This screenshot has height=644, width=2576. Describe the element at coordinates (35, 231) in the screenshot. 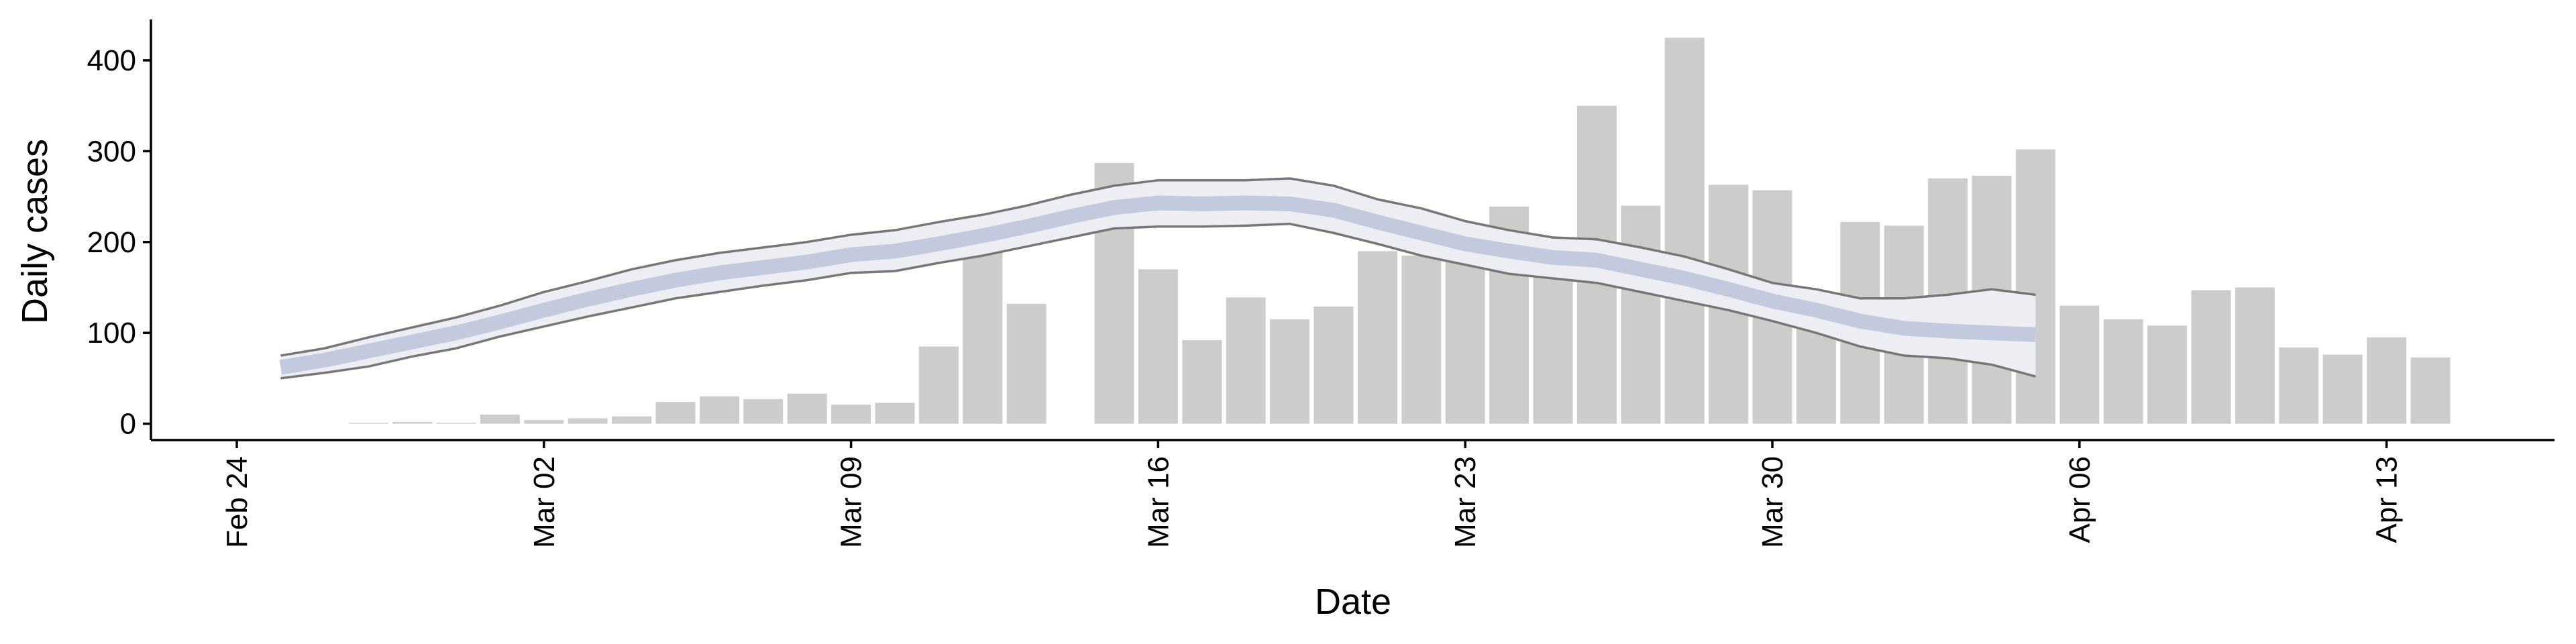

I see `y-axis-title: Daily cases` at that location.